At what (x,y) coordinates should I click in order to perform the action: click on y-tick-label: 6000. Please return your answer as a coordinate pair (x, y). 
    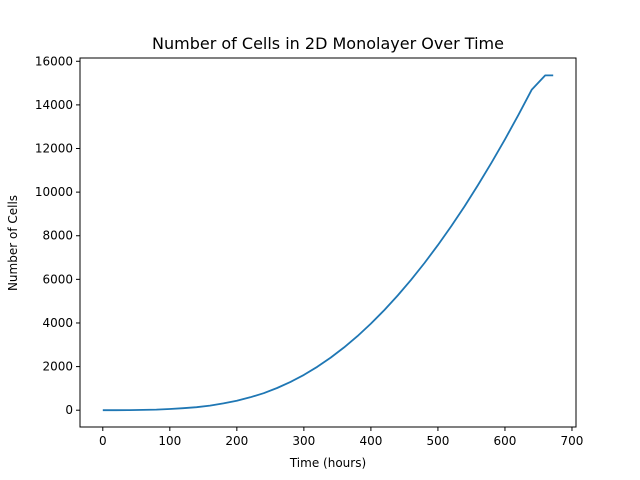
    Looking at the image, I should click on (57, 279).